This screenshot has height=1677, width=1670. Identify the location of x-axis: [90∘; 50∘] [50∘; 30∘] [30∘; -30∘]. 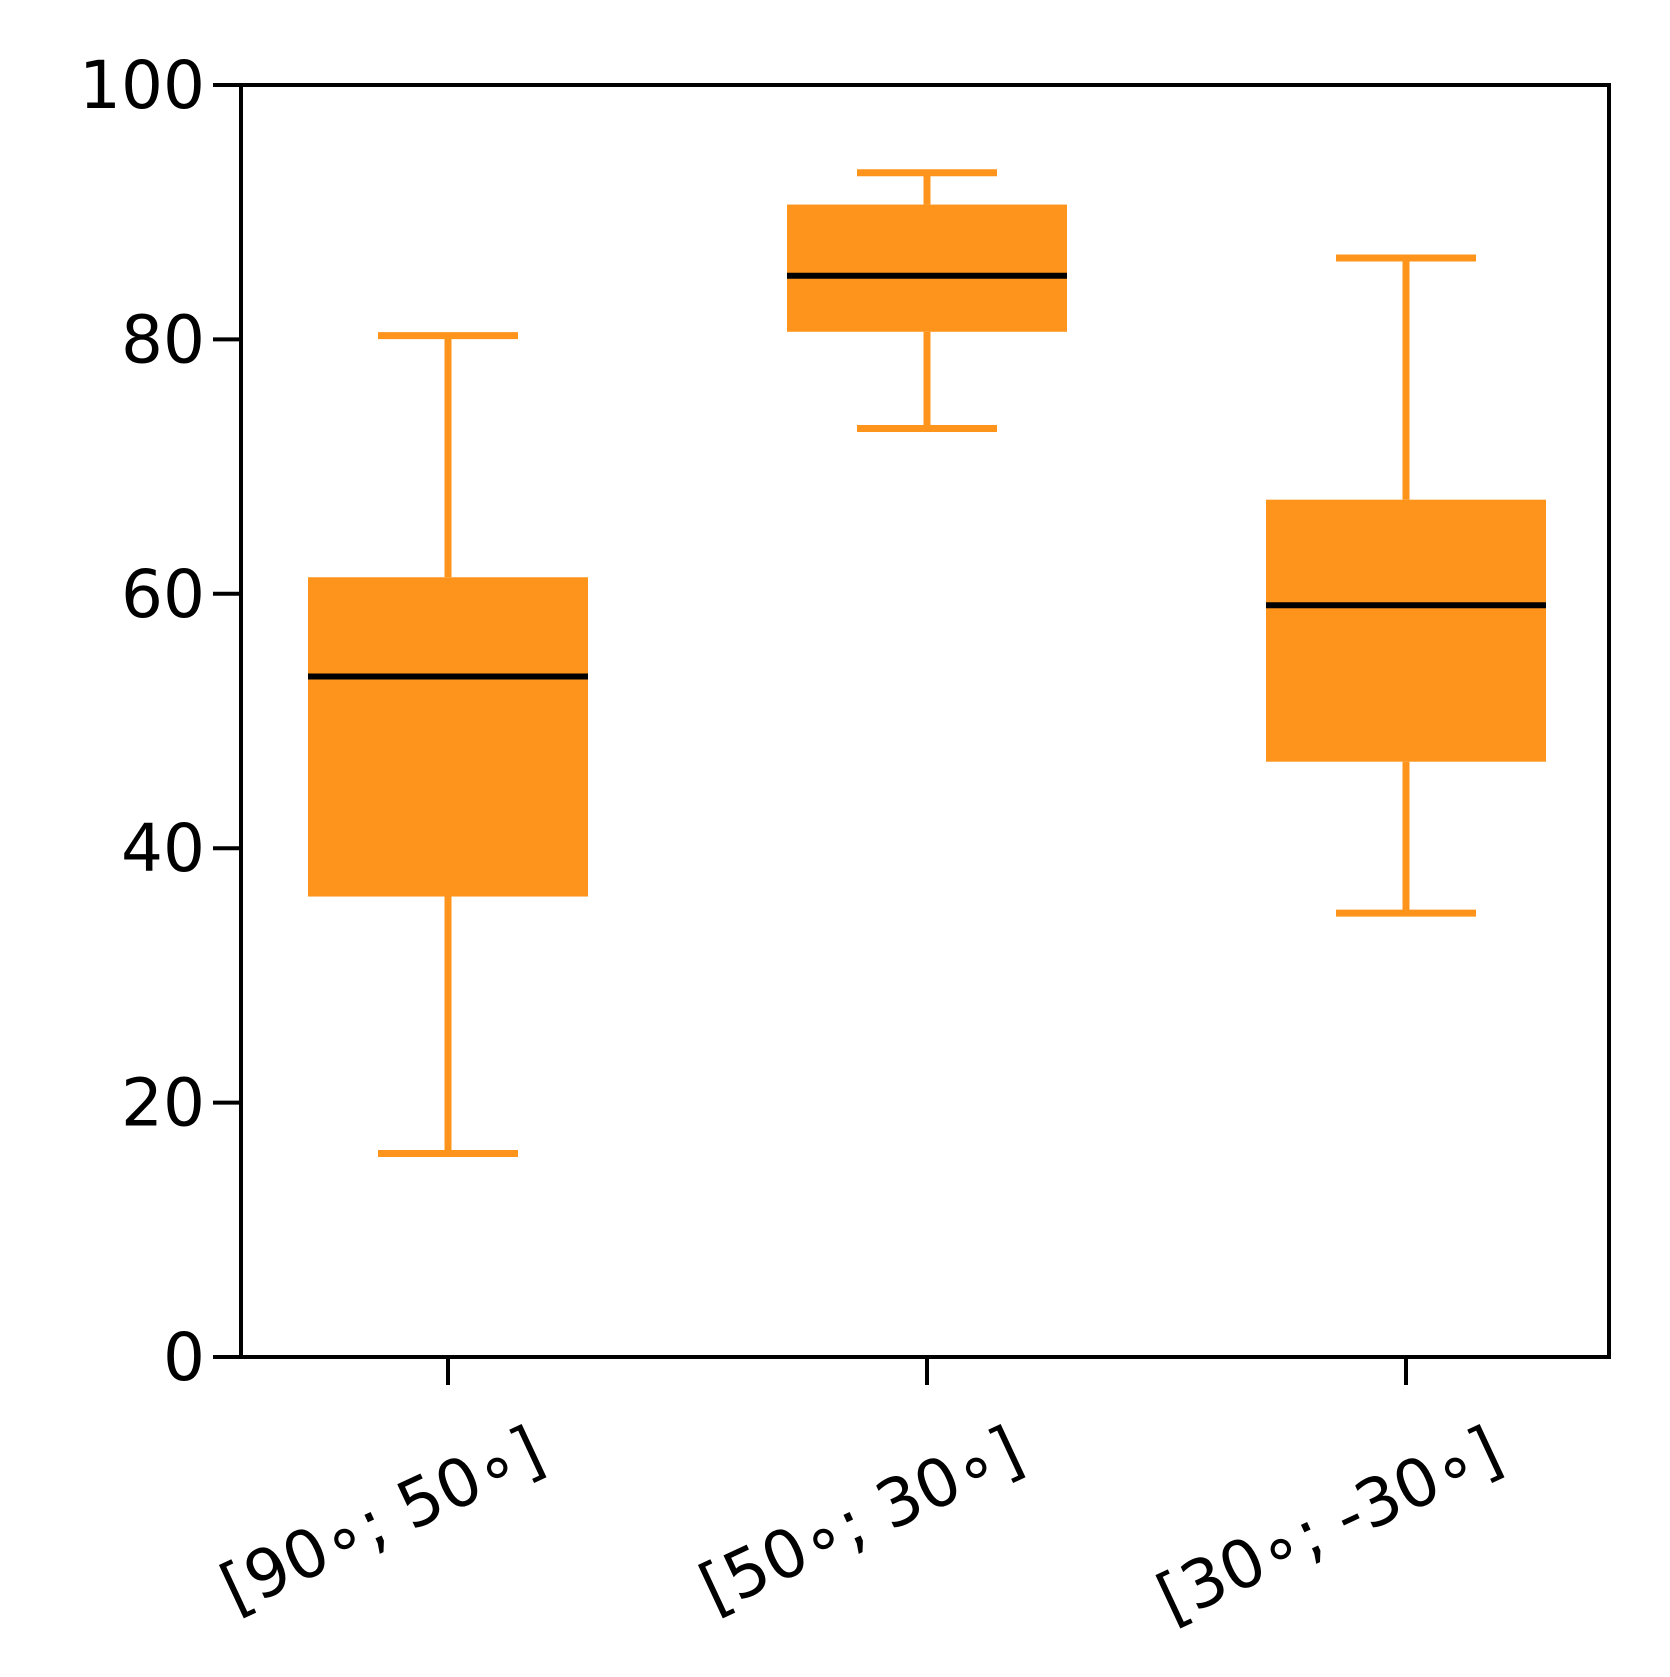
(861, 1497).